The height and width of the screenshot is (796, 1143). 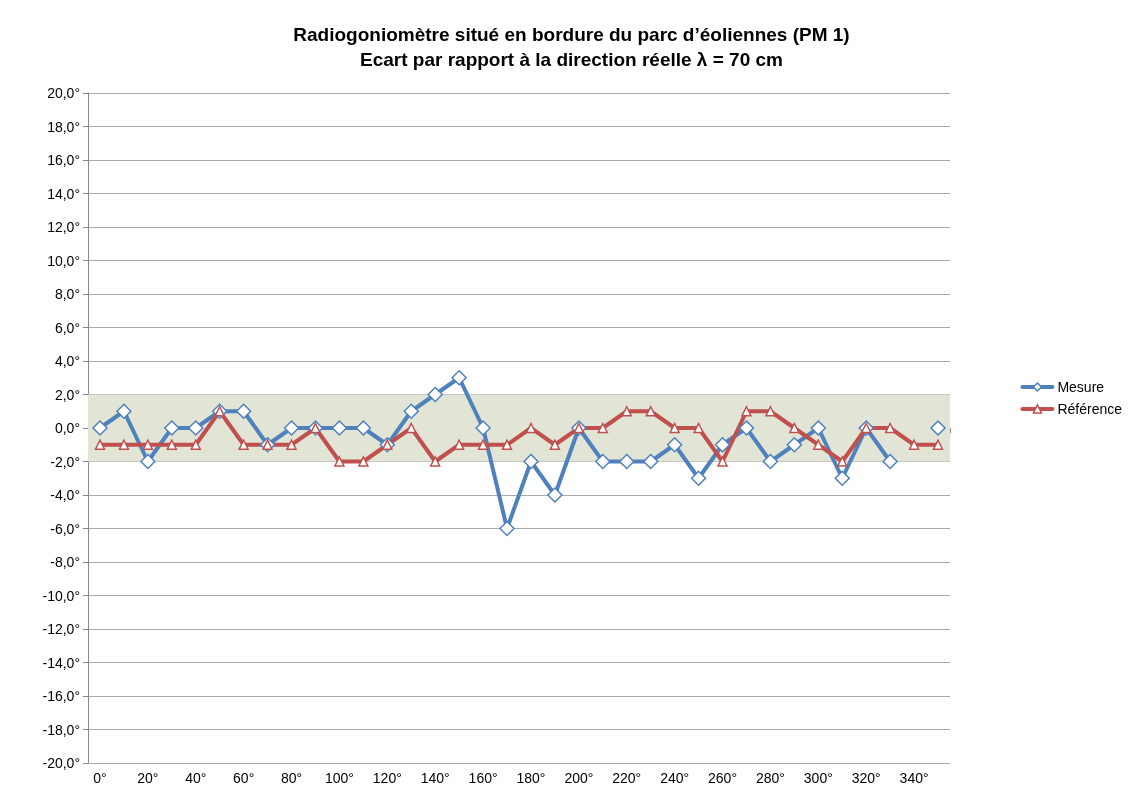 What do you see at coordinates (627, 778) in the screenshot?
I see `x-tick-label: 220°` at bounding box center [627, 778].